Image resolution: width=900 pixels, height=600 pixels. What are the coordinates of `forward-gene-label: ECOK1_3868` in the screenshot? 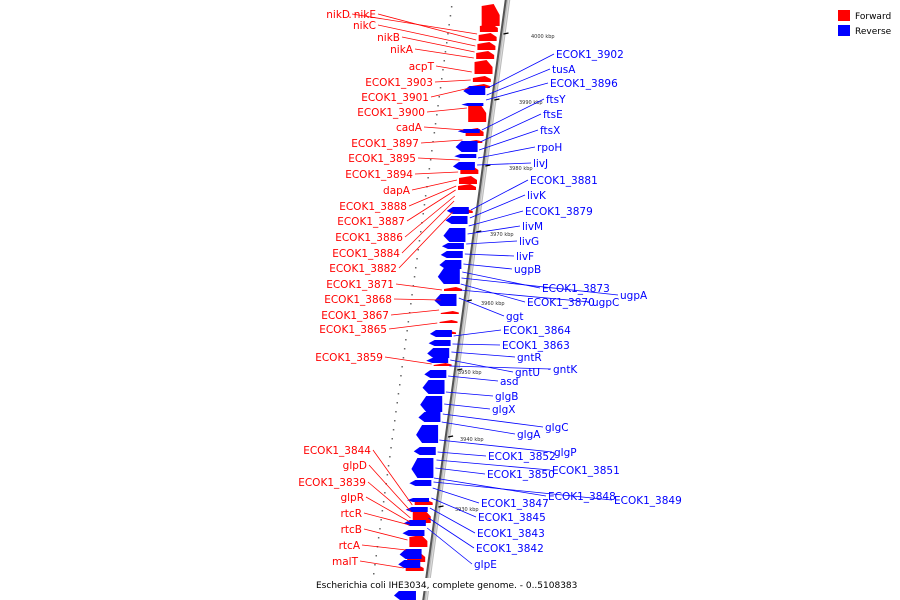 It's located at (358, 300).